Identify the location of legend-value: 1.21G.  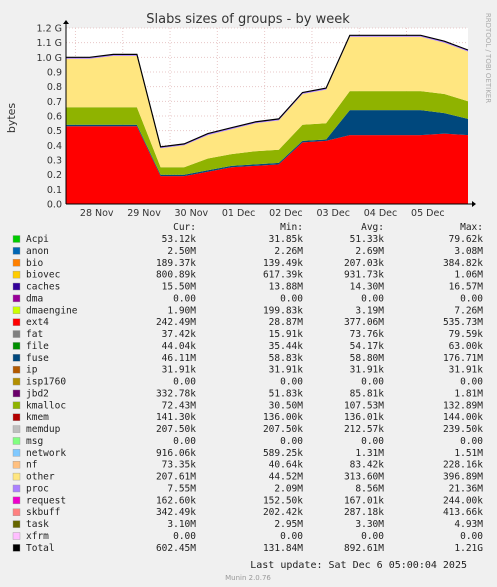
(468, 548).